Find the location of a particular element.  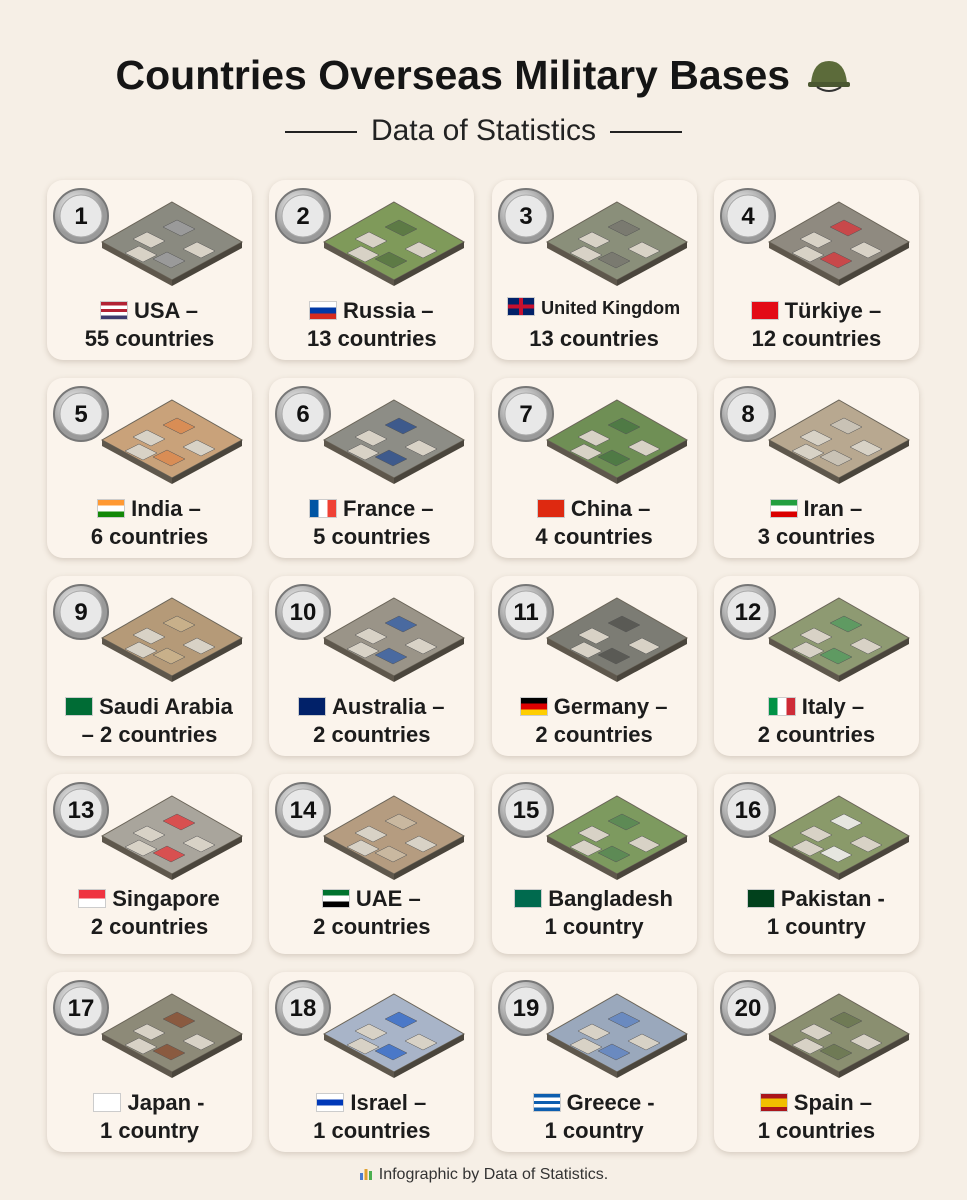

base-illustration: 4 is located at coordinates (814, 237).